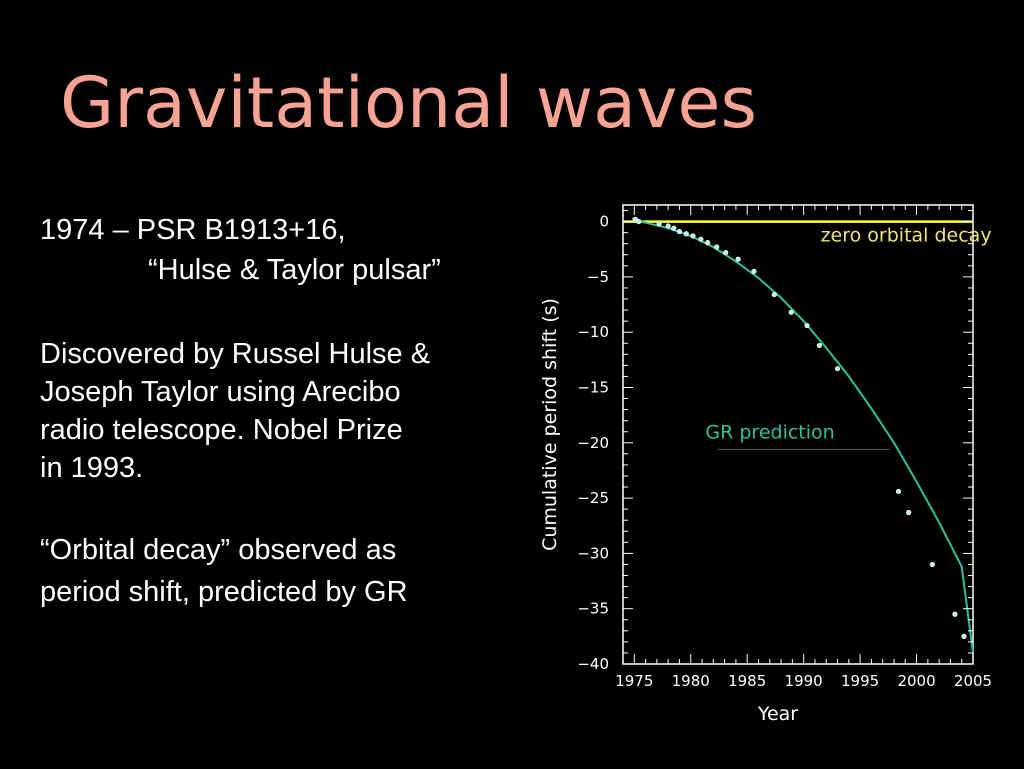  What do you see at coordinates (593, 387) in the screenshot?
I see `y-tick-label: −15` at bounding box center [593, 387].